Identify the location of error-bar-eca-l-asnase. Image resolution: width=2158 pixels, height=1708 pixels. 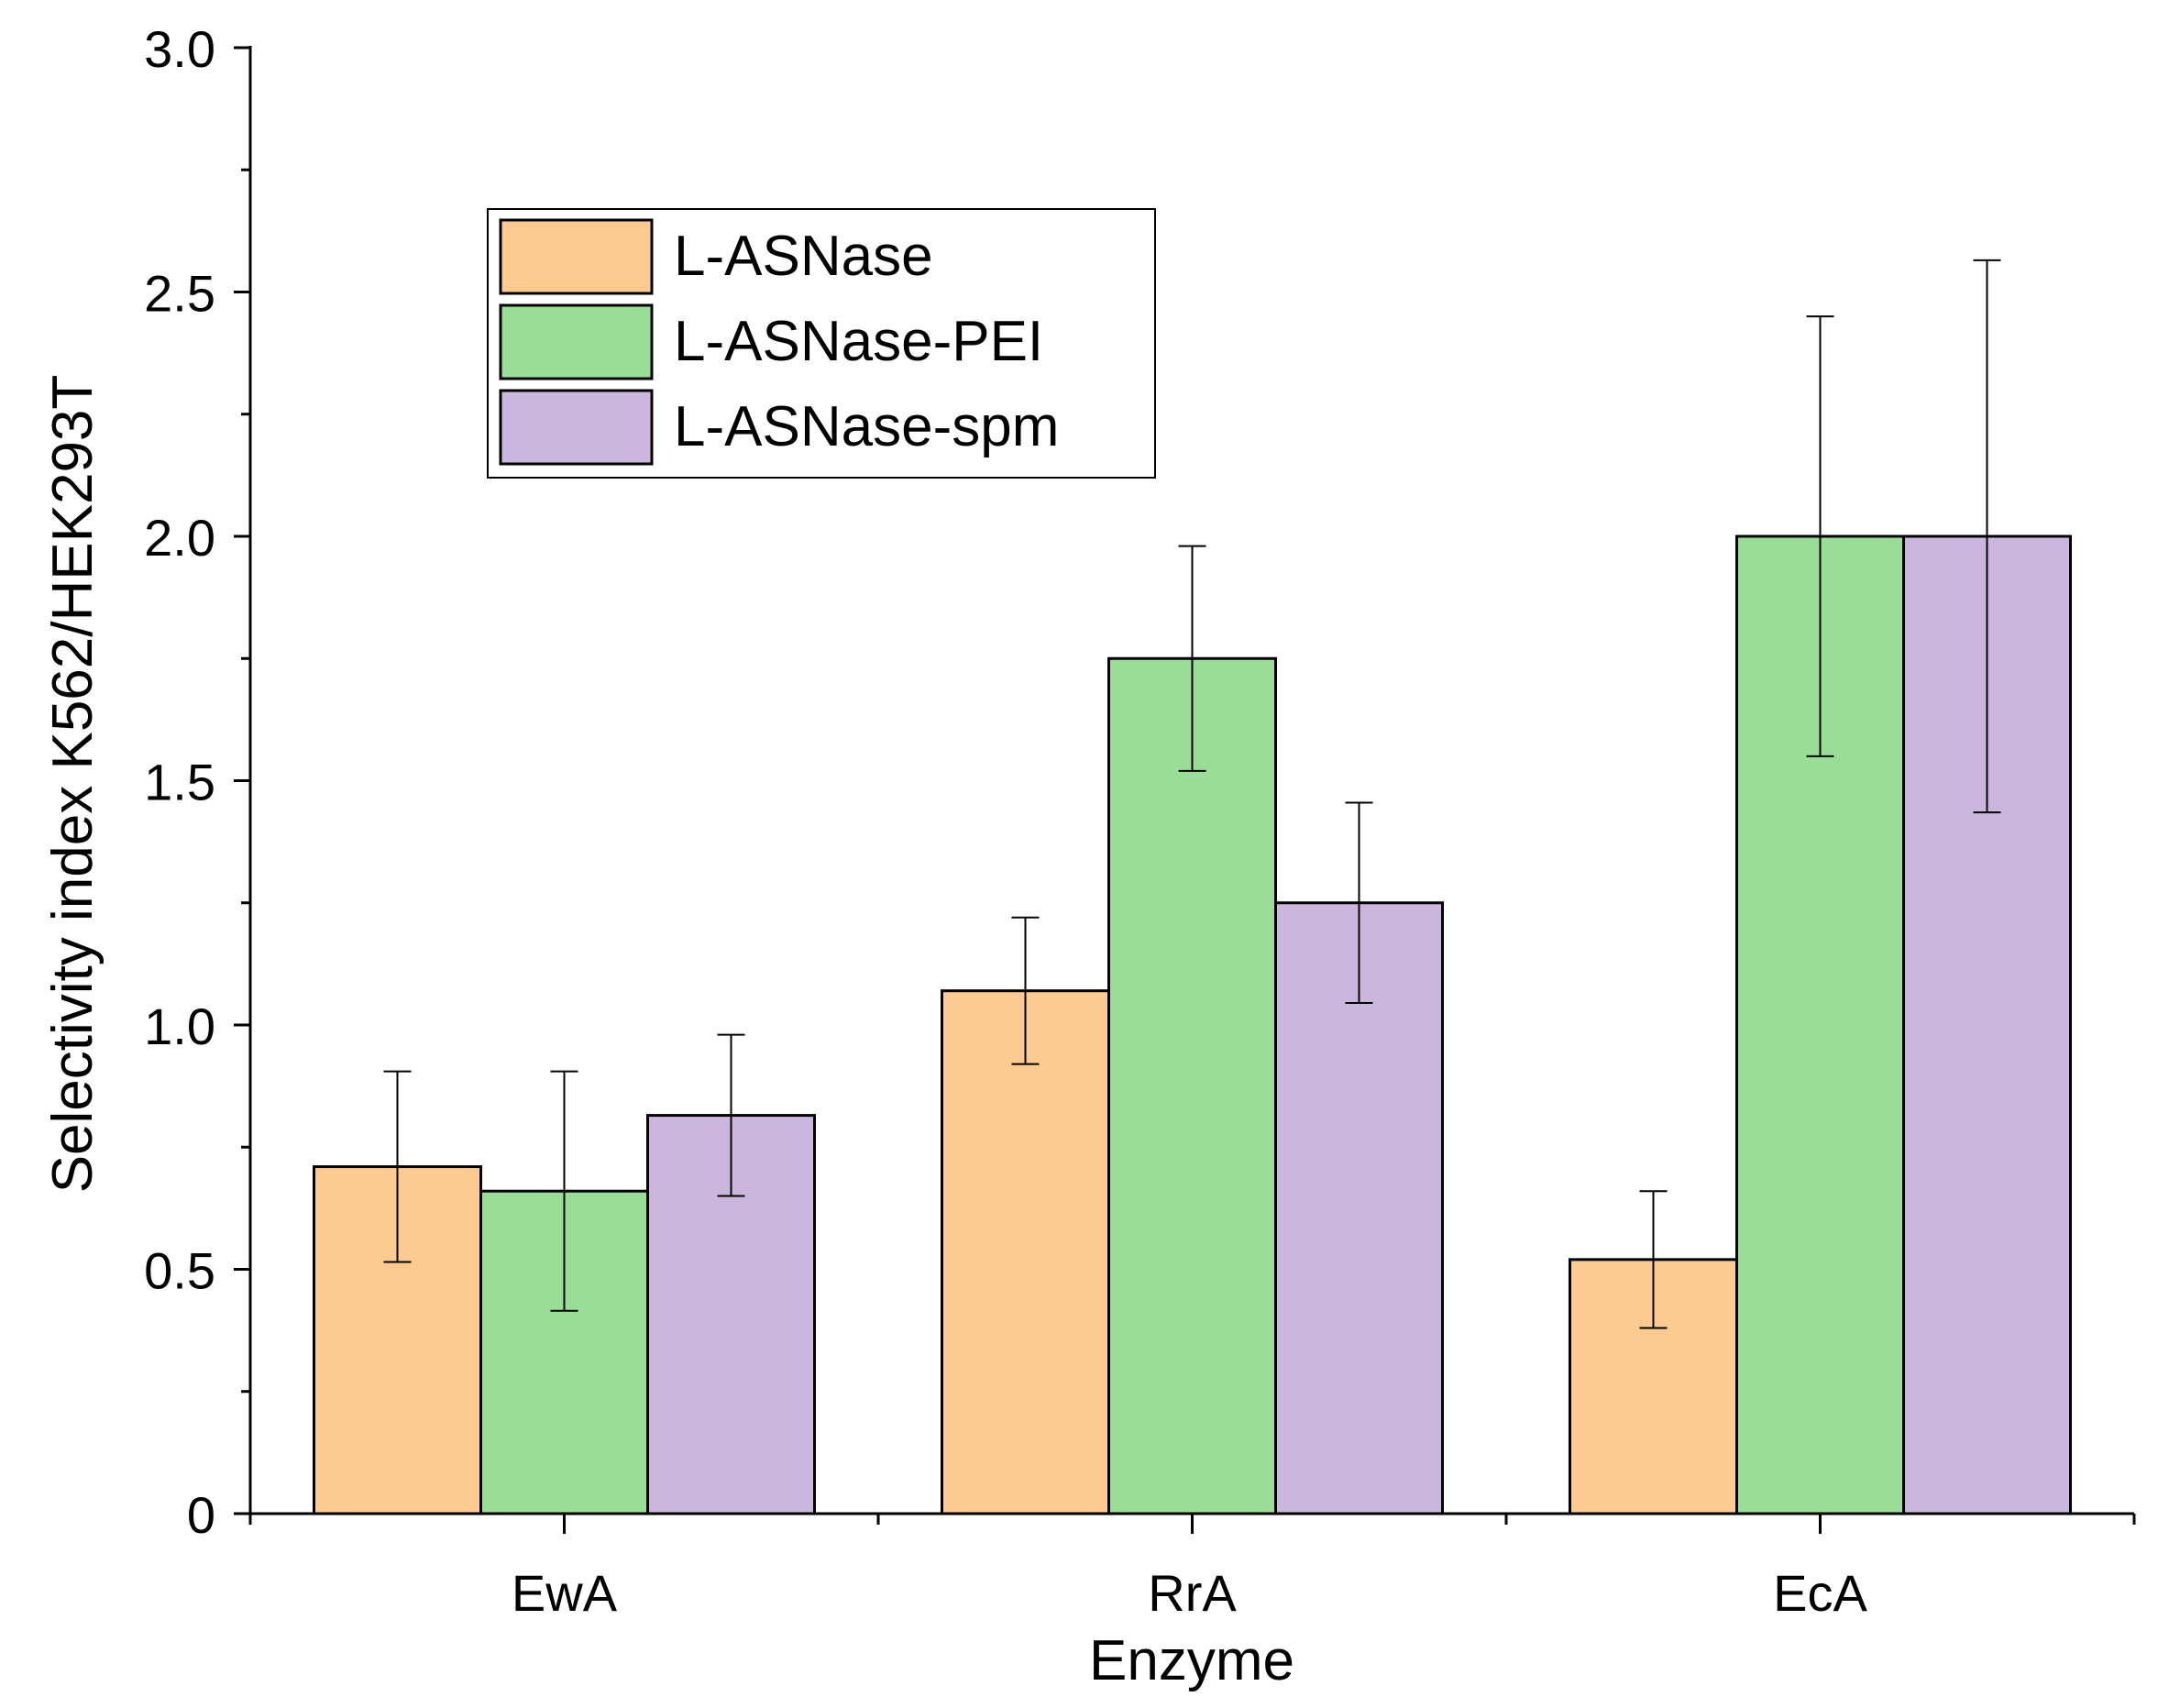
(1653, 1259).